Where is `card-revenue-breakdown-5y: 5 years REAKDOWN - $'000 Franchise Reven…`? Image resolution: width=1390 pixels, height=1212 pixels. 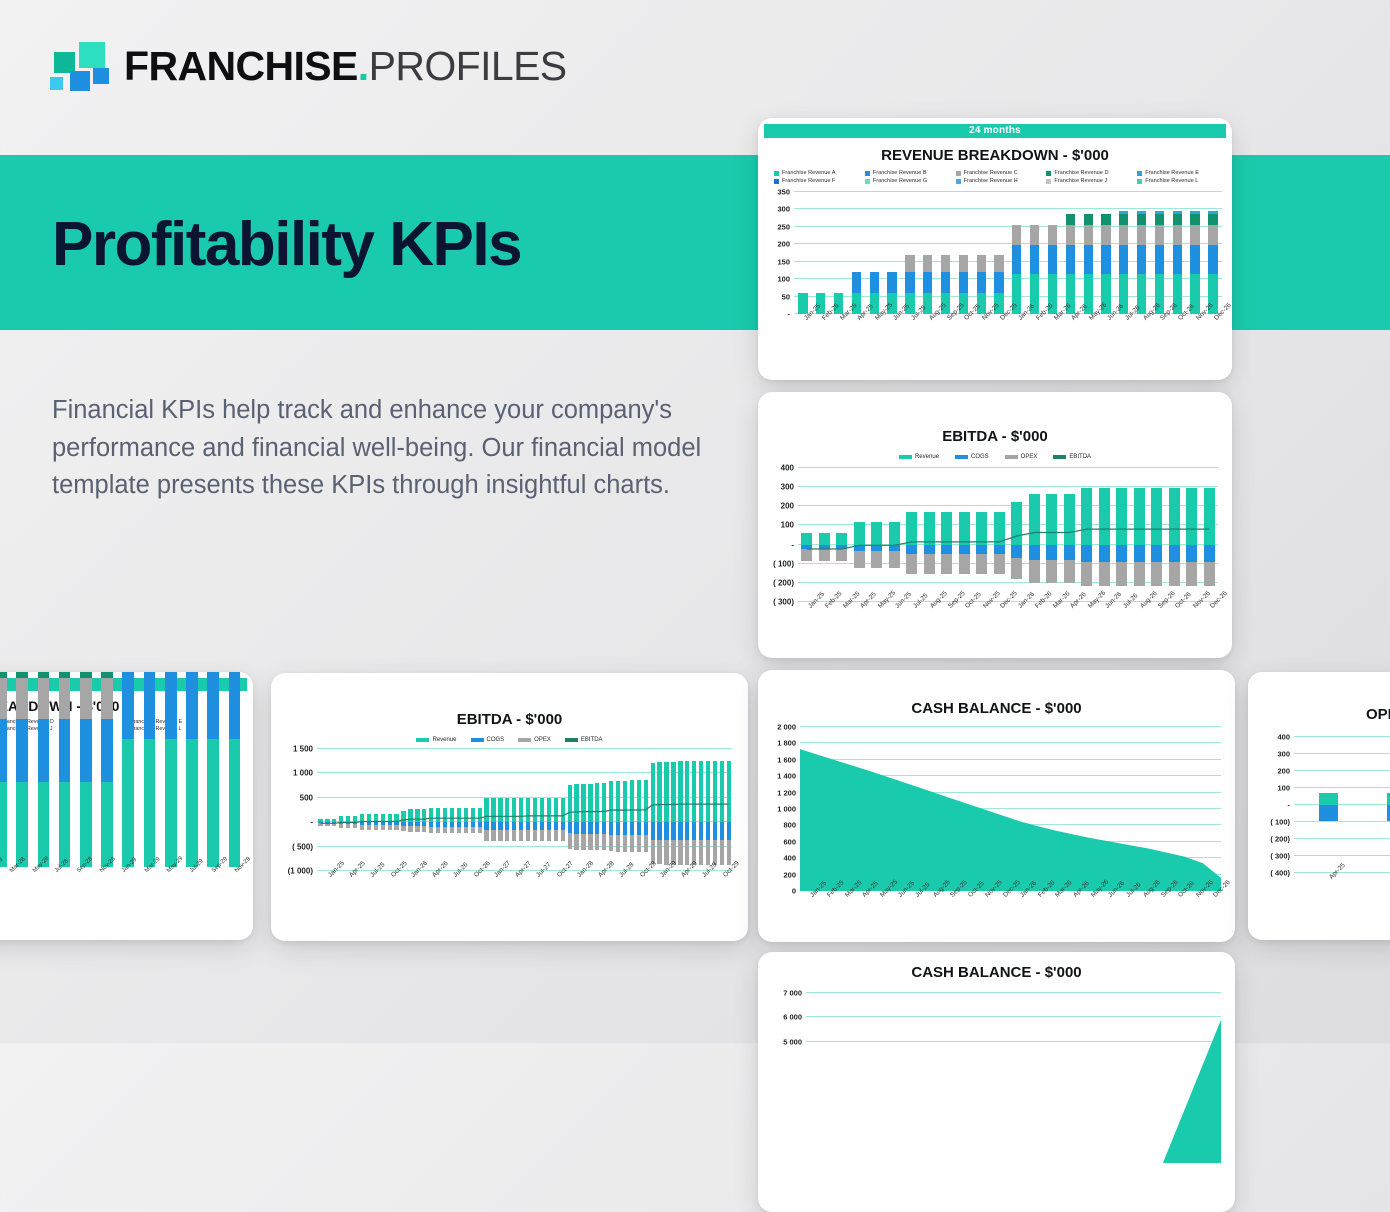 card-revenue-breakdown-5y: 5 years REAKDOWN - $'000 Franchise Reven… is located at coordinates (126, 806).